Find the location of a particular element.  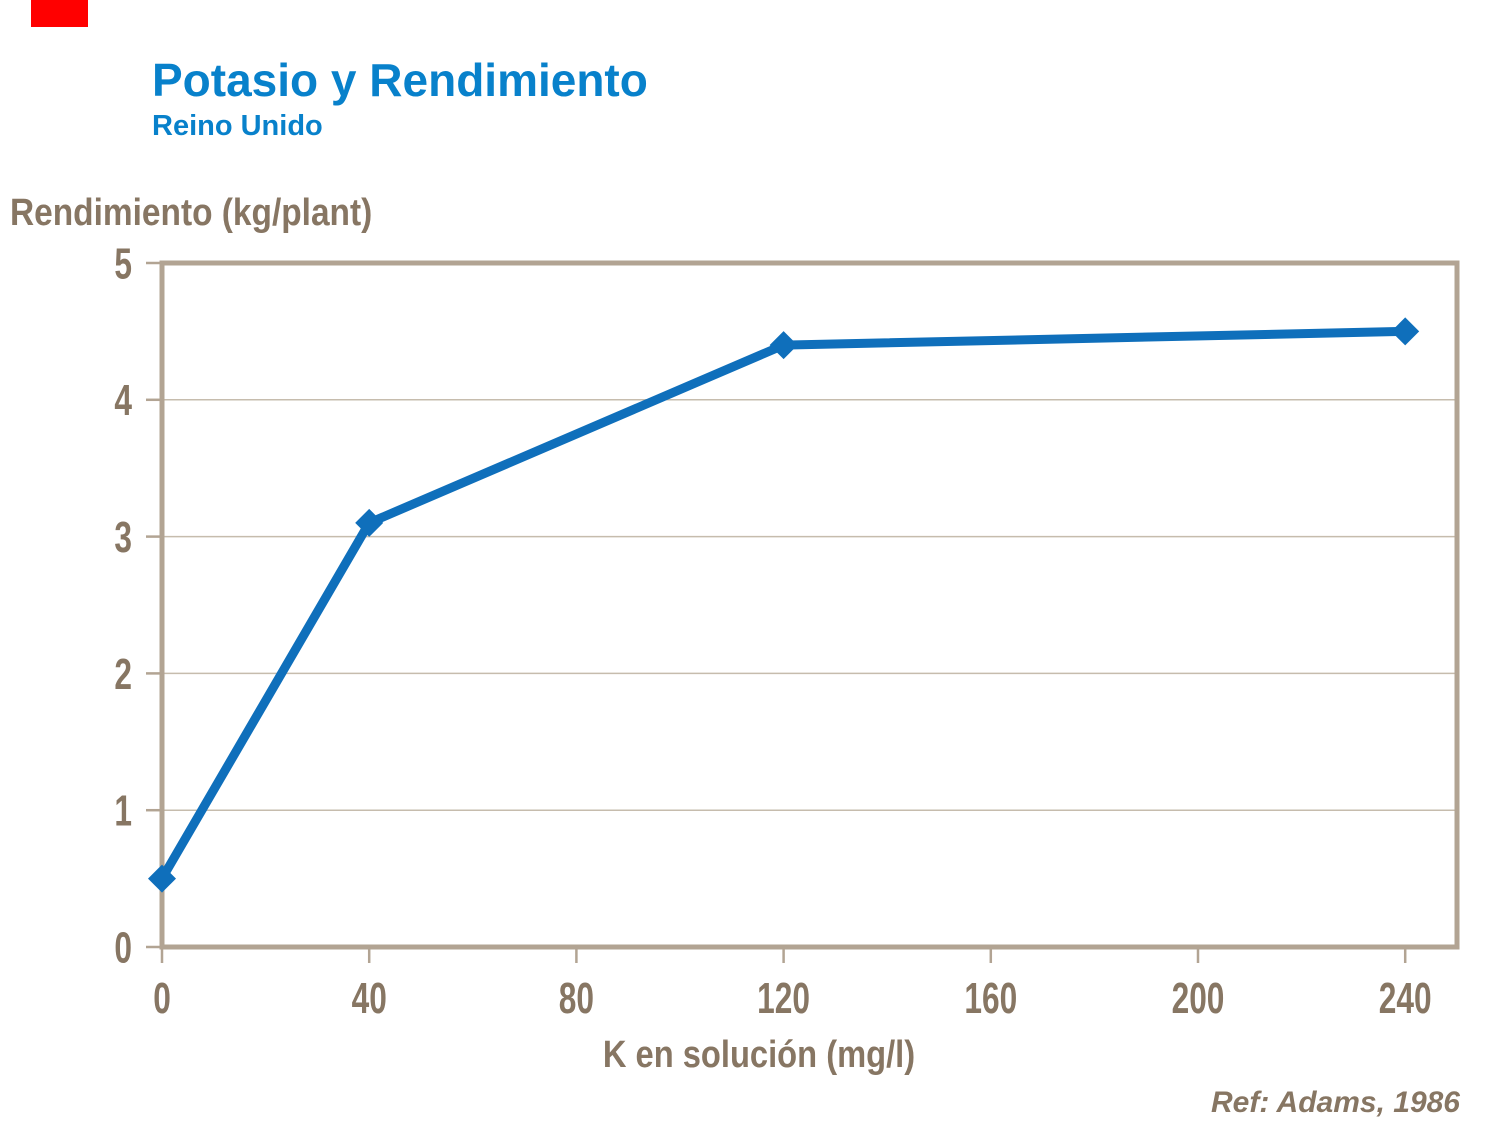

x-tick-label-group: 160 is located at coordinates (990, 998).